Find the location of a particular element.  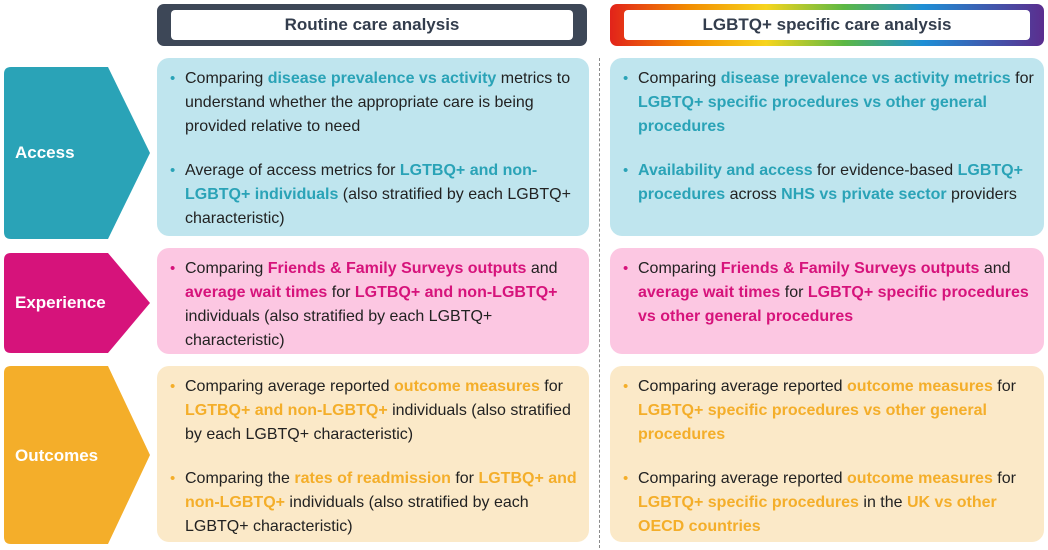

highlighted-text: LGBTQ+ specific procedures is located at coordinates (748, 502).